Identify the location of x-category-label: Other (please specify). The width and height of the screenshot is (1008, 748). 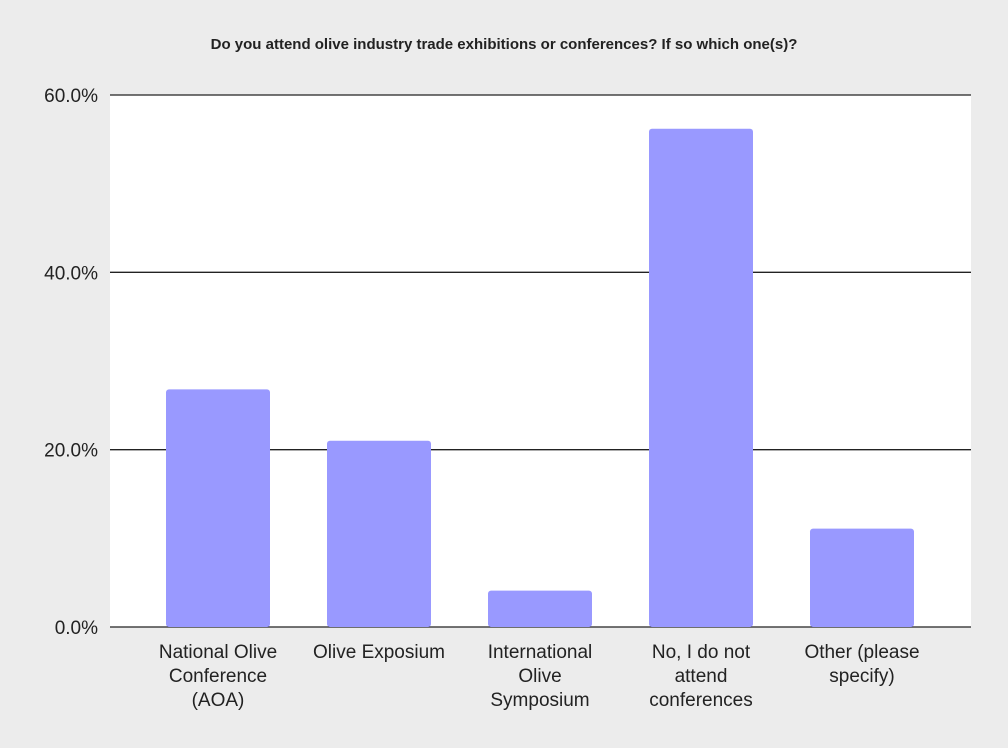
(861, 664).